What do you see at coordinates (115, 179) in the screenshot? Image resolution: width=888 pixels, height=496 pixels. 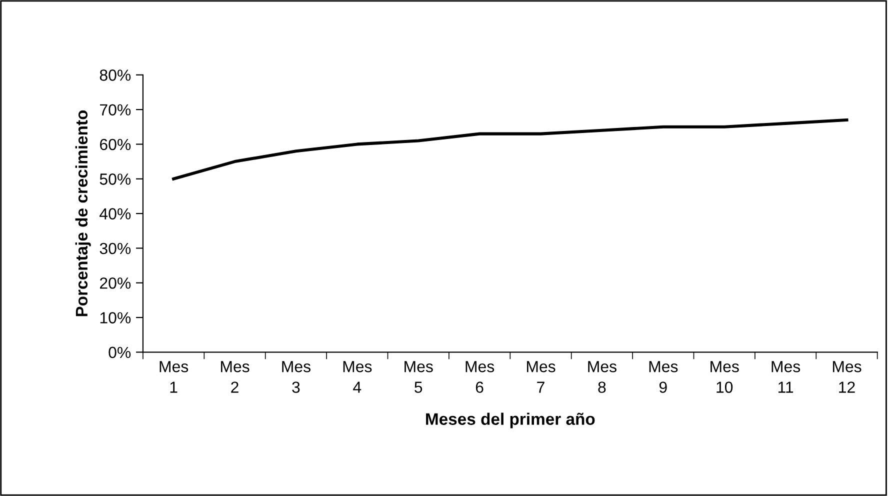 I see `y-tick-label: 50%` at bounding box center [115, 179].